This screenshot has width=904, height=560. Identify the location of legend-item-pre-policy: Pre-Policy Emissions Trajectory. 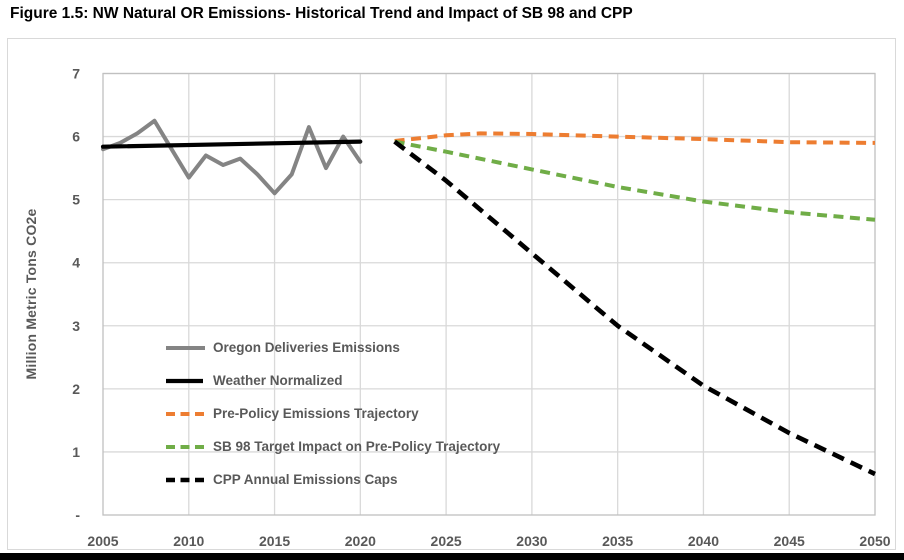
(331, 413).